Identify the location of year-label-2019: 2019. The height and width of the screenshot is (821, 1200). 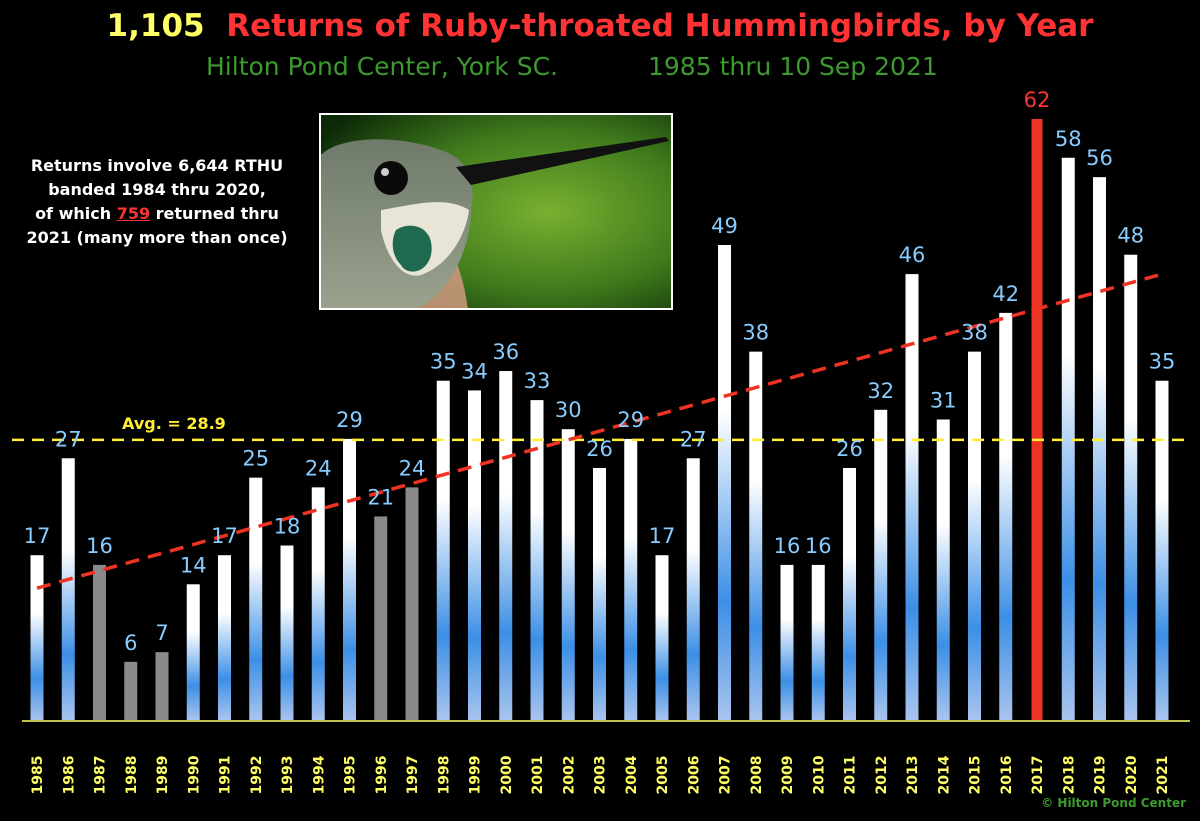
(1101, 775).